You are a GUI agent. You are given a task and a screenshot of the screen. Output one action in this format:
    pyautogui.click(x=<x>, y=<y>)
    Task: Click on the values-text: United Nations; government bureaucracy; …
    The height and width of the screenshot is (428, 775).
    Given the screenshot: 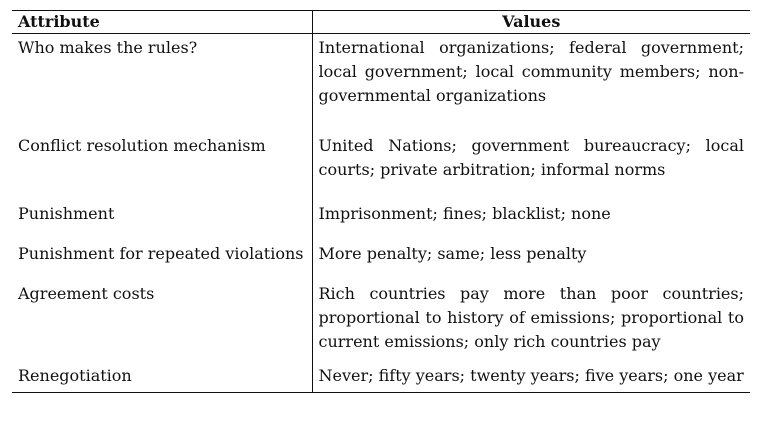 What is the action you would take?
    pyautogui.click(x=531, y=157)
    